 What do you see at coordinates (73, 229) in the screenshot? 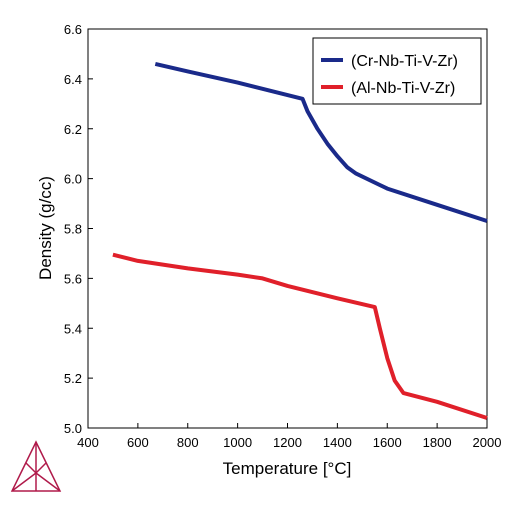
I see `y-tick-label: 5.8` at bounding box center [73, 229].